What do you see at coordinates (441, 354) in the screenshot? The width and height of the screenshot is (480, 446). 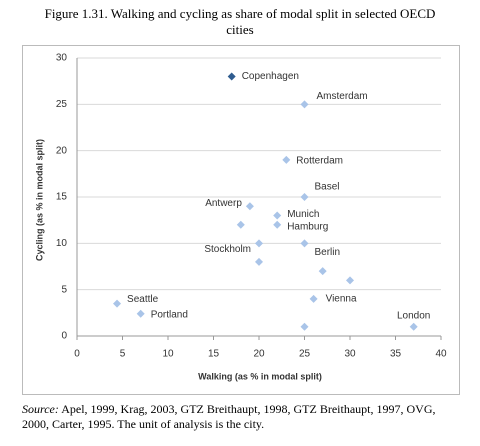 I see `x-tick-label: 40` at bounding box center [441, 354].